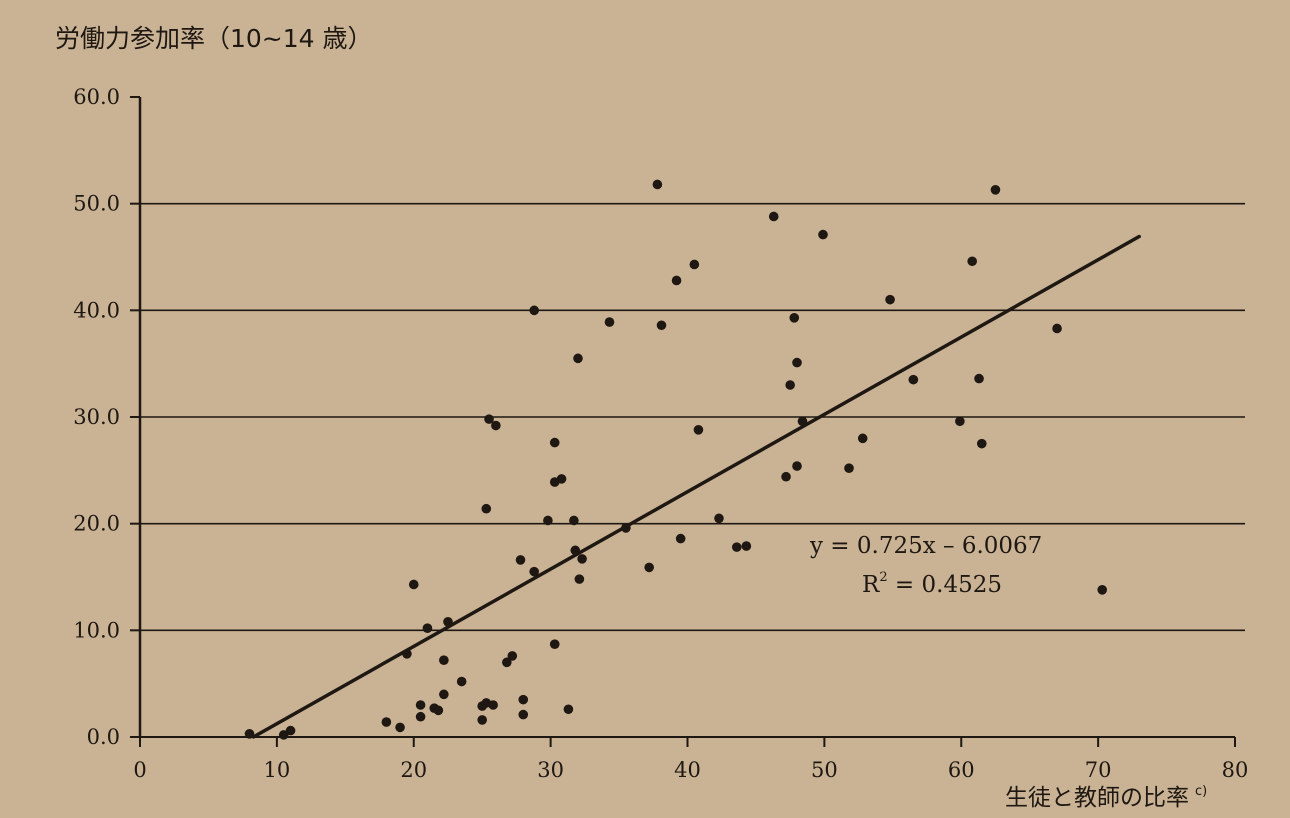 This screenshot has width=1290, height=818. What do you see at coordinates (550, 770) in the screenshot?
I see `x-tick-label-3: 30` at bounding box center [550, 770].